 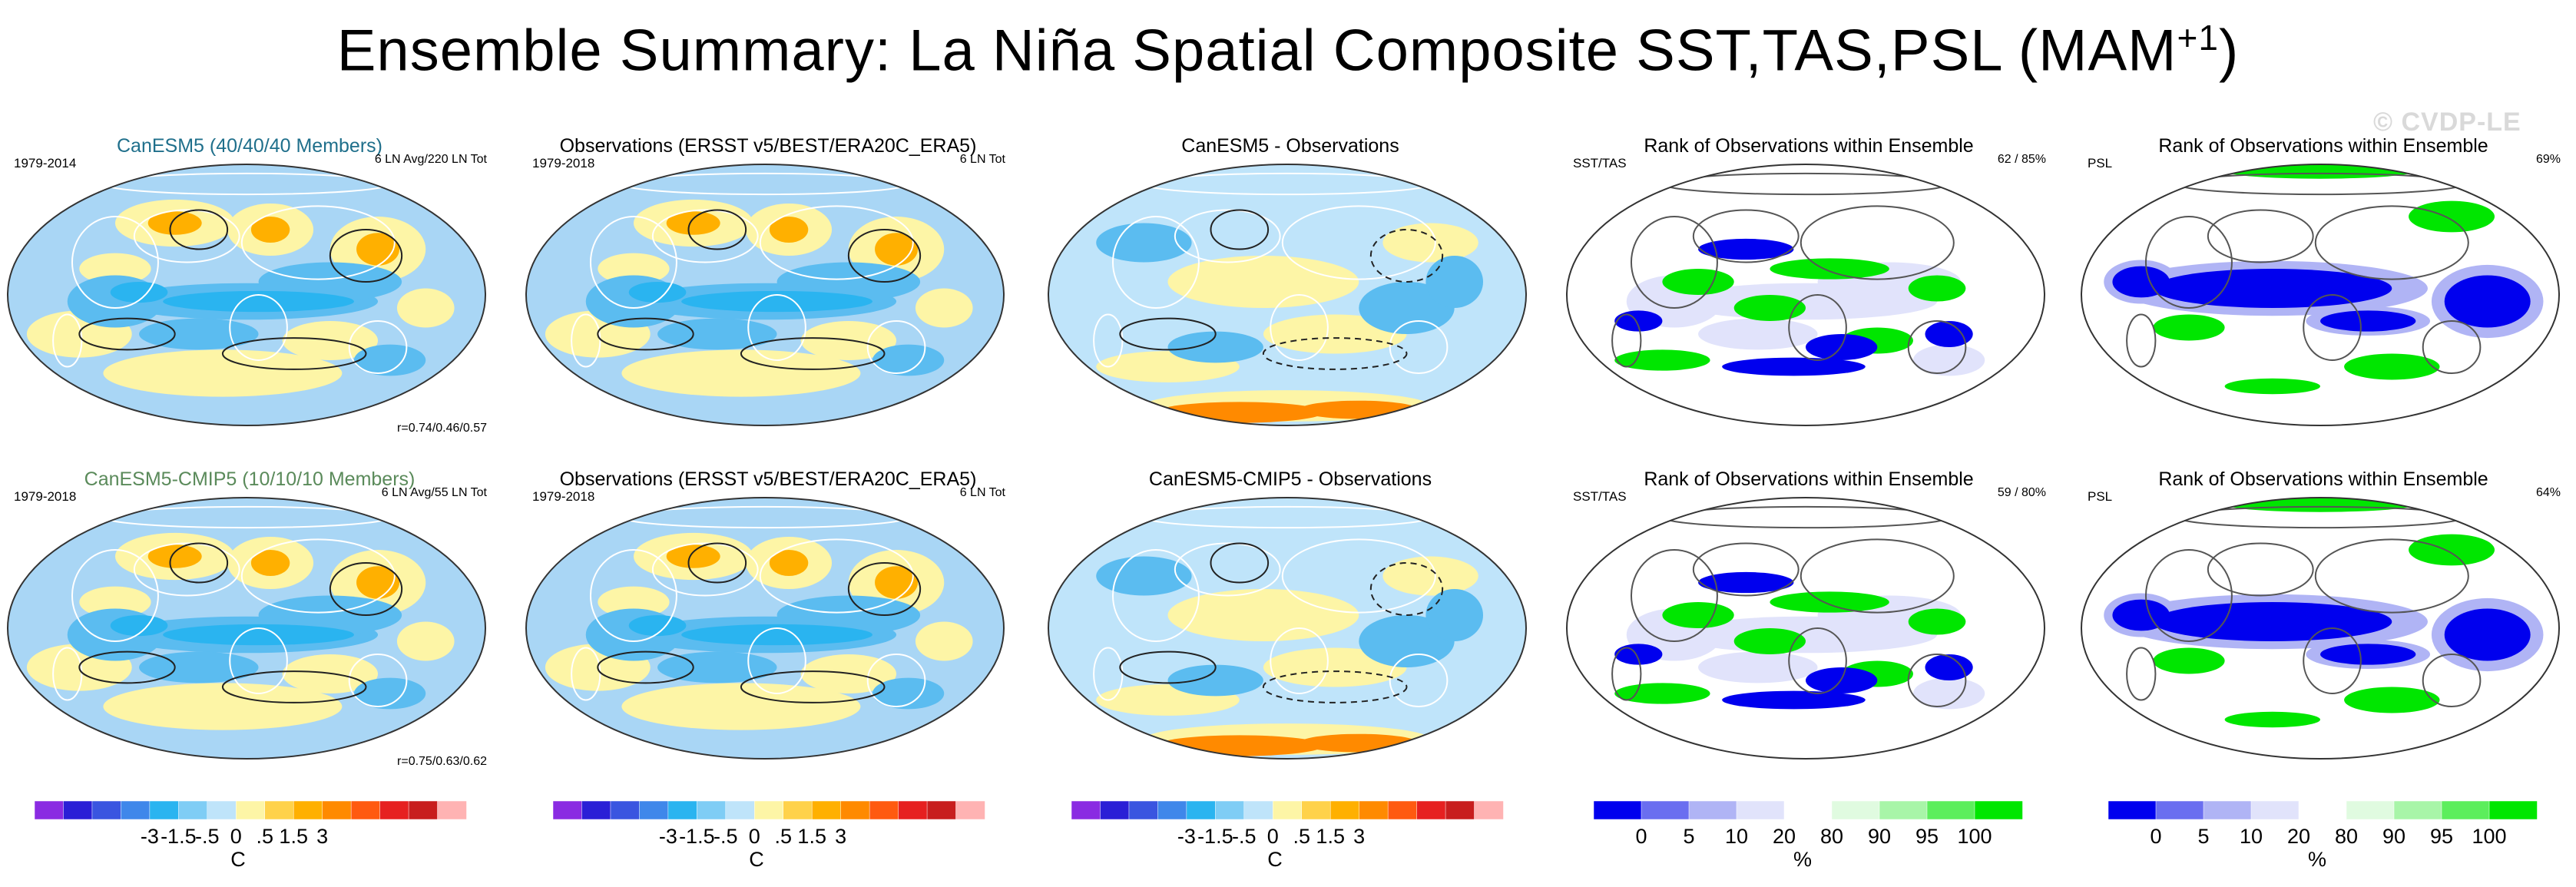 What do you see at coordinates (668, 836) in the screenshot?
I see `colorbar-tick: -3` at bounding box center [668, 836].